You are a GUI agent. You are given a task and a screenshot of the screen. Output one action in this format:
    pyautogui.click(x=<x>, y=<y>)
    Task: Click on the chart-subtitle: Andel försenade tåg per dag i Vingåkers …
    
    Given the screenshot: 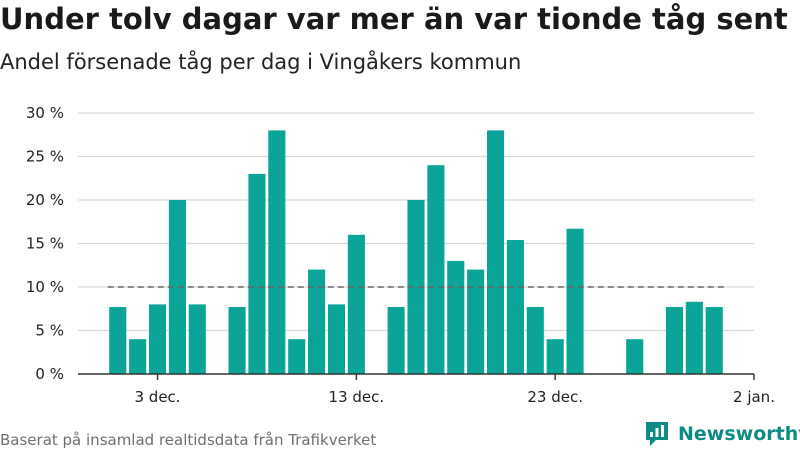 What is the action you would take?
    pyautogui.click(x=261, y=62)
    